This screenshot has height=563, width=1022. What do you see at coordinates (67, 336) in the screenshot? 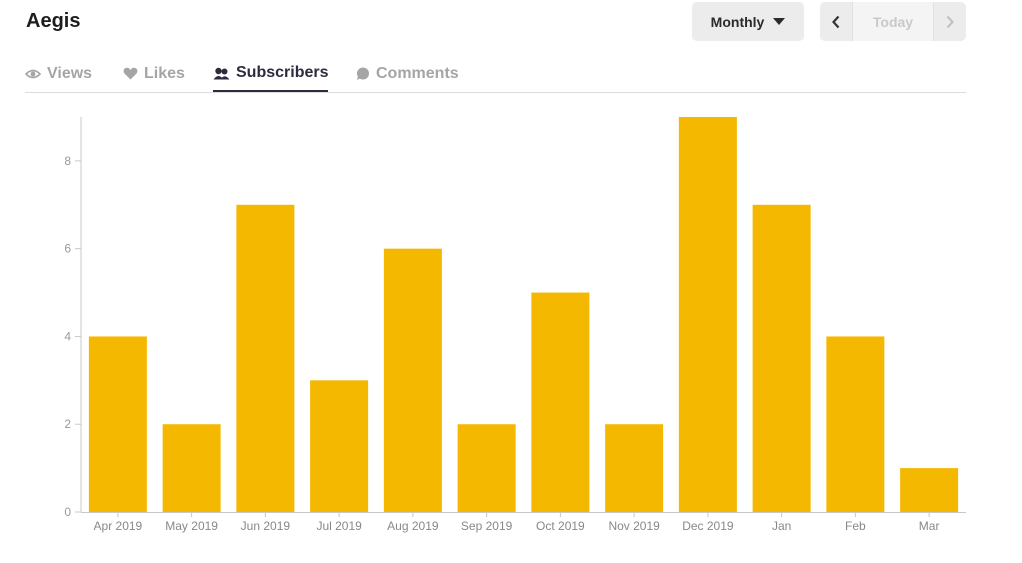
I see `y-tick-label: 4` at bounding box center [67, 336].